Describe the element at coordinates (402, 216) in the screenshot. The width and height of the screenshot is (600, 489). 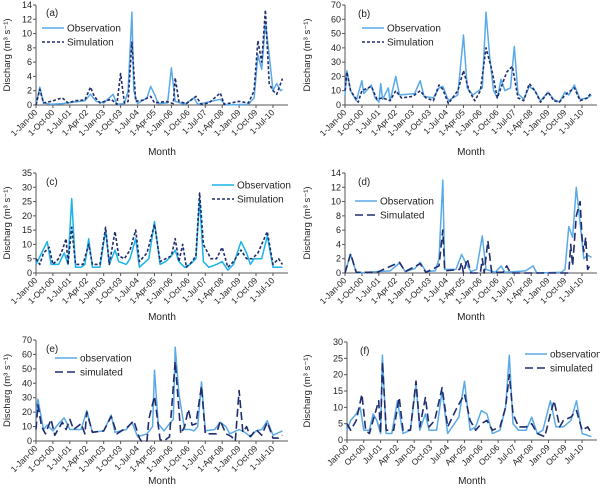
I see `legend-label: Simulated` at that location.